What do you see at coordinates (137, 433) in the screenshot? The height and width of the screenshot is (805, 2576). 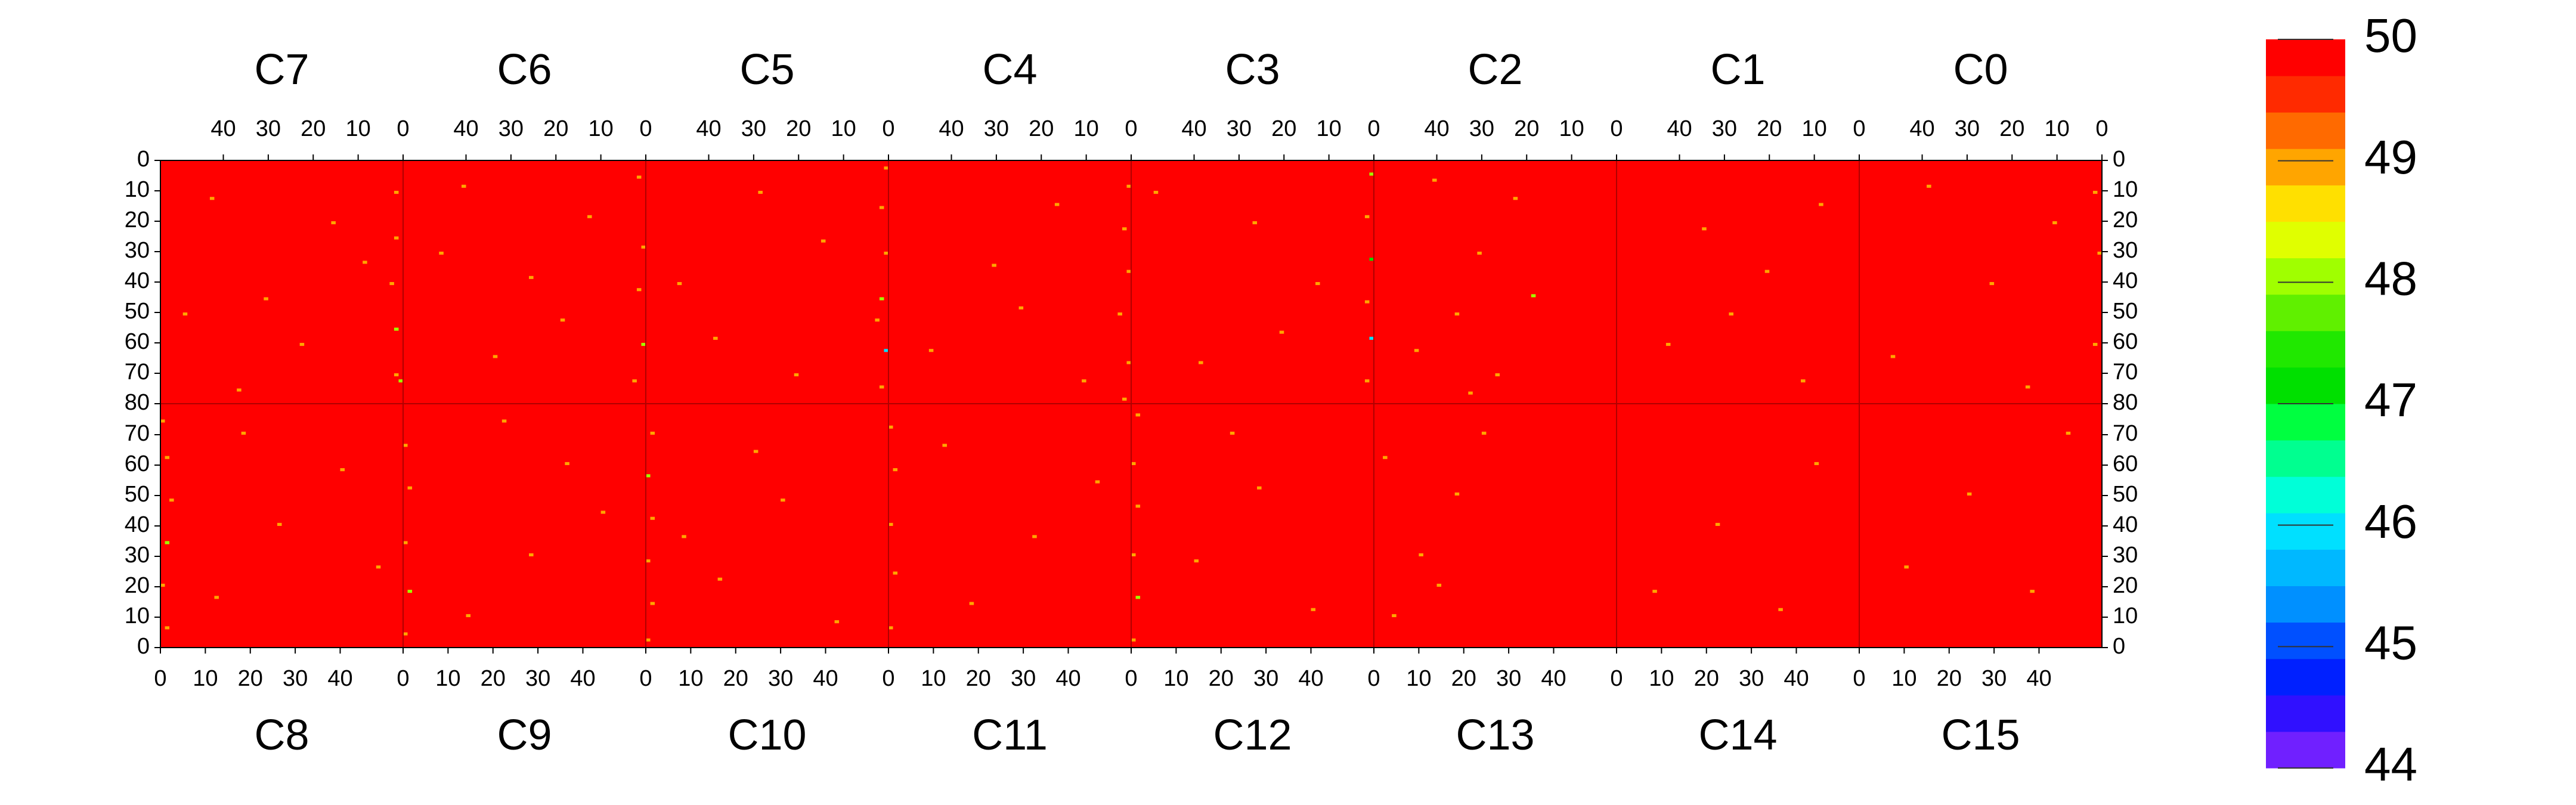 I see `y-tick-label: 70` at bounding box center [137, 433].